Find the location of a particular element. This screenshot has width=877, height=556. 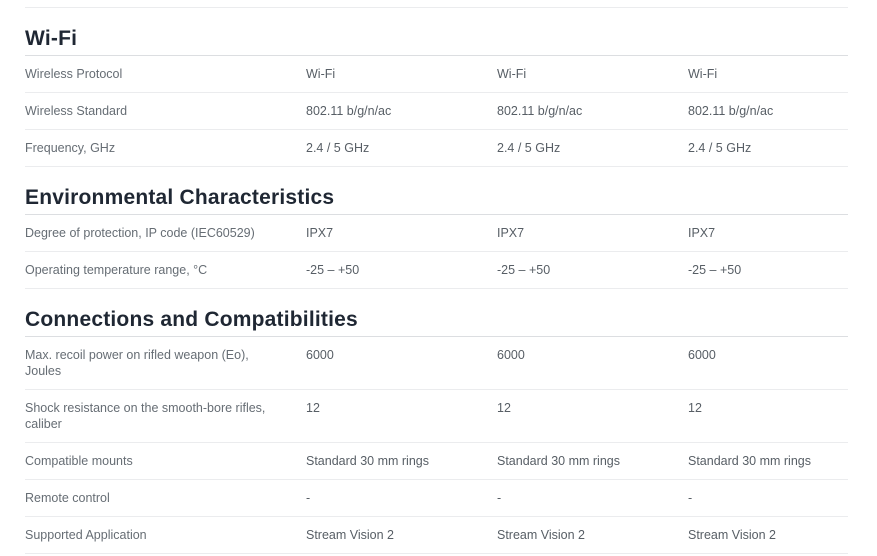

row-label: Supported Application is located at coordinates (86, 535).